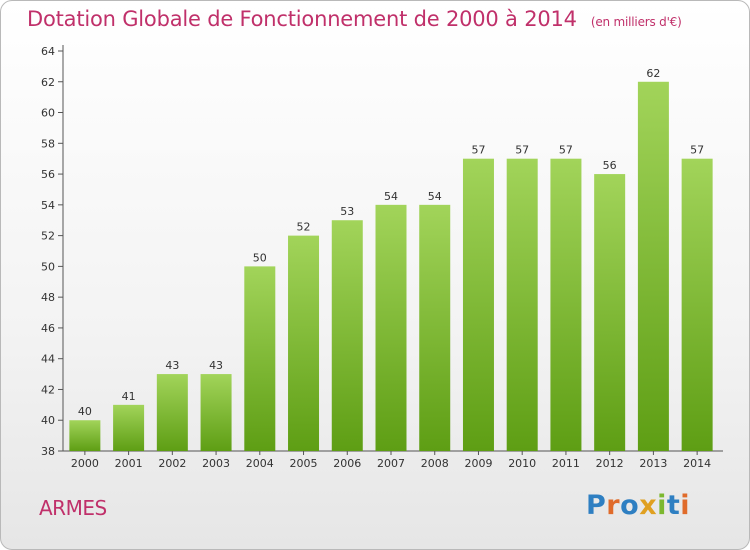 This screenshot has width=750, height=550. Describe the element at coordinates (673, 505) in the screenshot. I see `logo-letter: t` at that location.